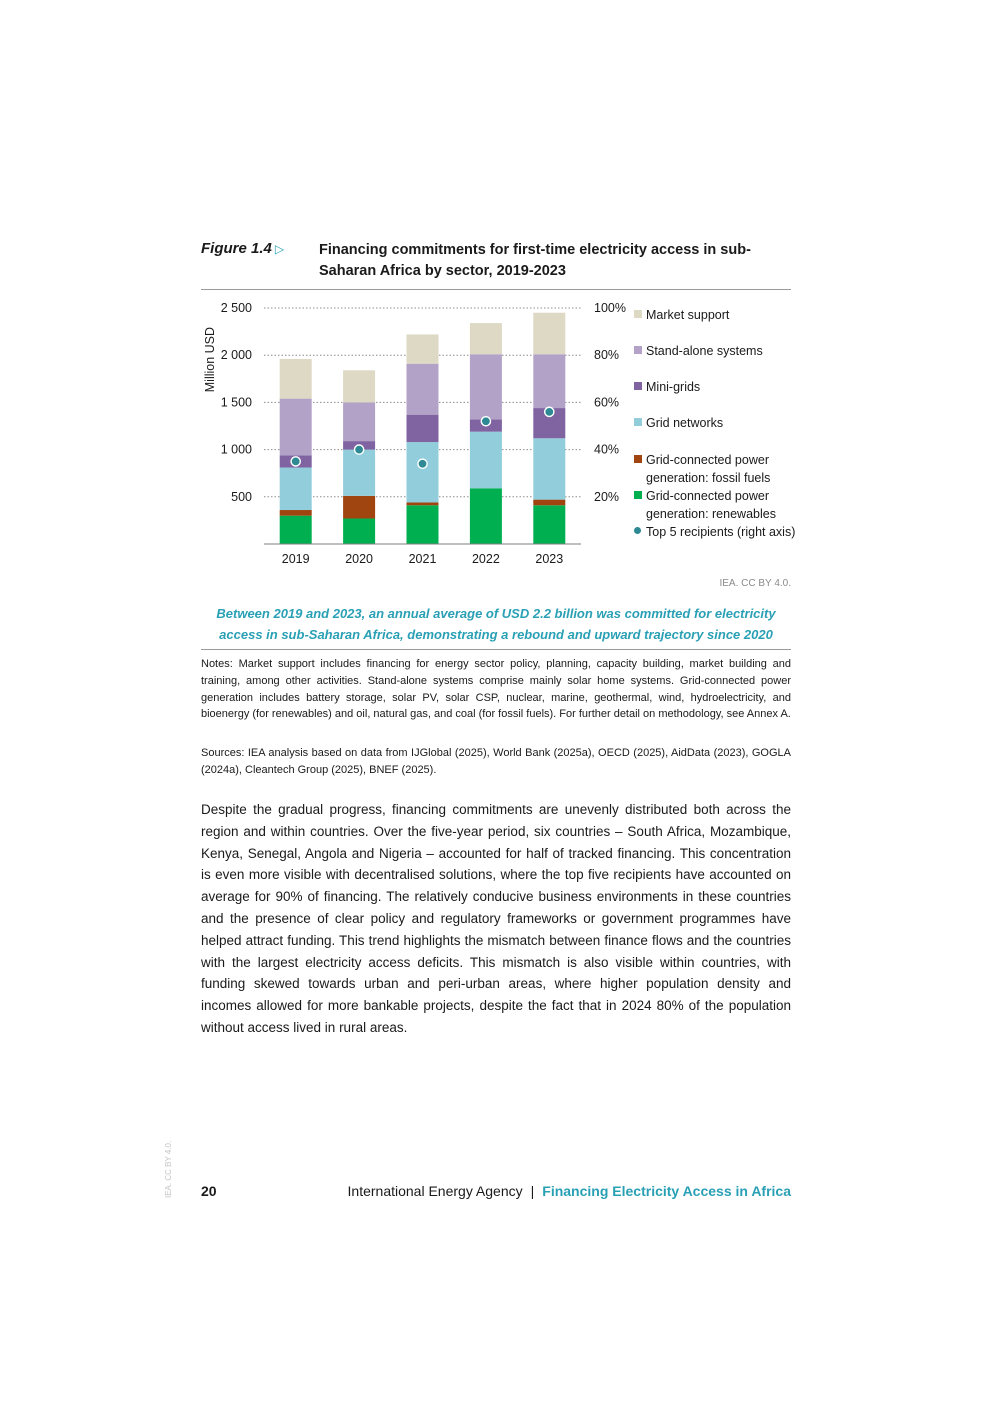 This screenshot has height=1403, width=992. Describe the element at coordinates (236, 308) in the screenshot. I see `y-tick-label: 2 500` at that location.